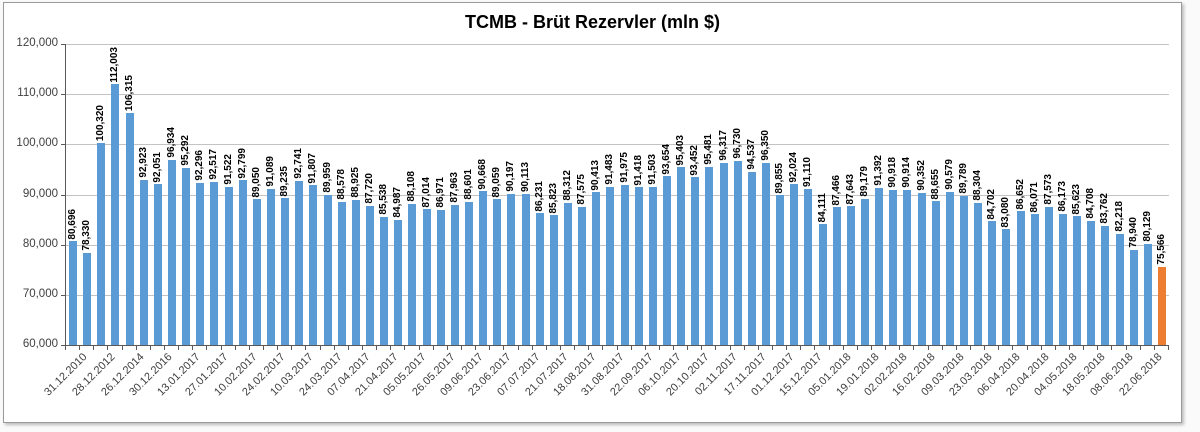 This screenshot has width=1200, height=432. What do you see at coordinates (1006, 212) in the screenshot?
I see `bar-value-label: 83,080` at bounding box center [1006, 212].